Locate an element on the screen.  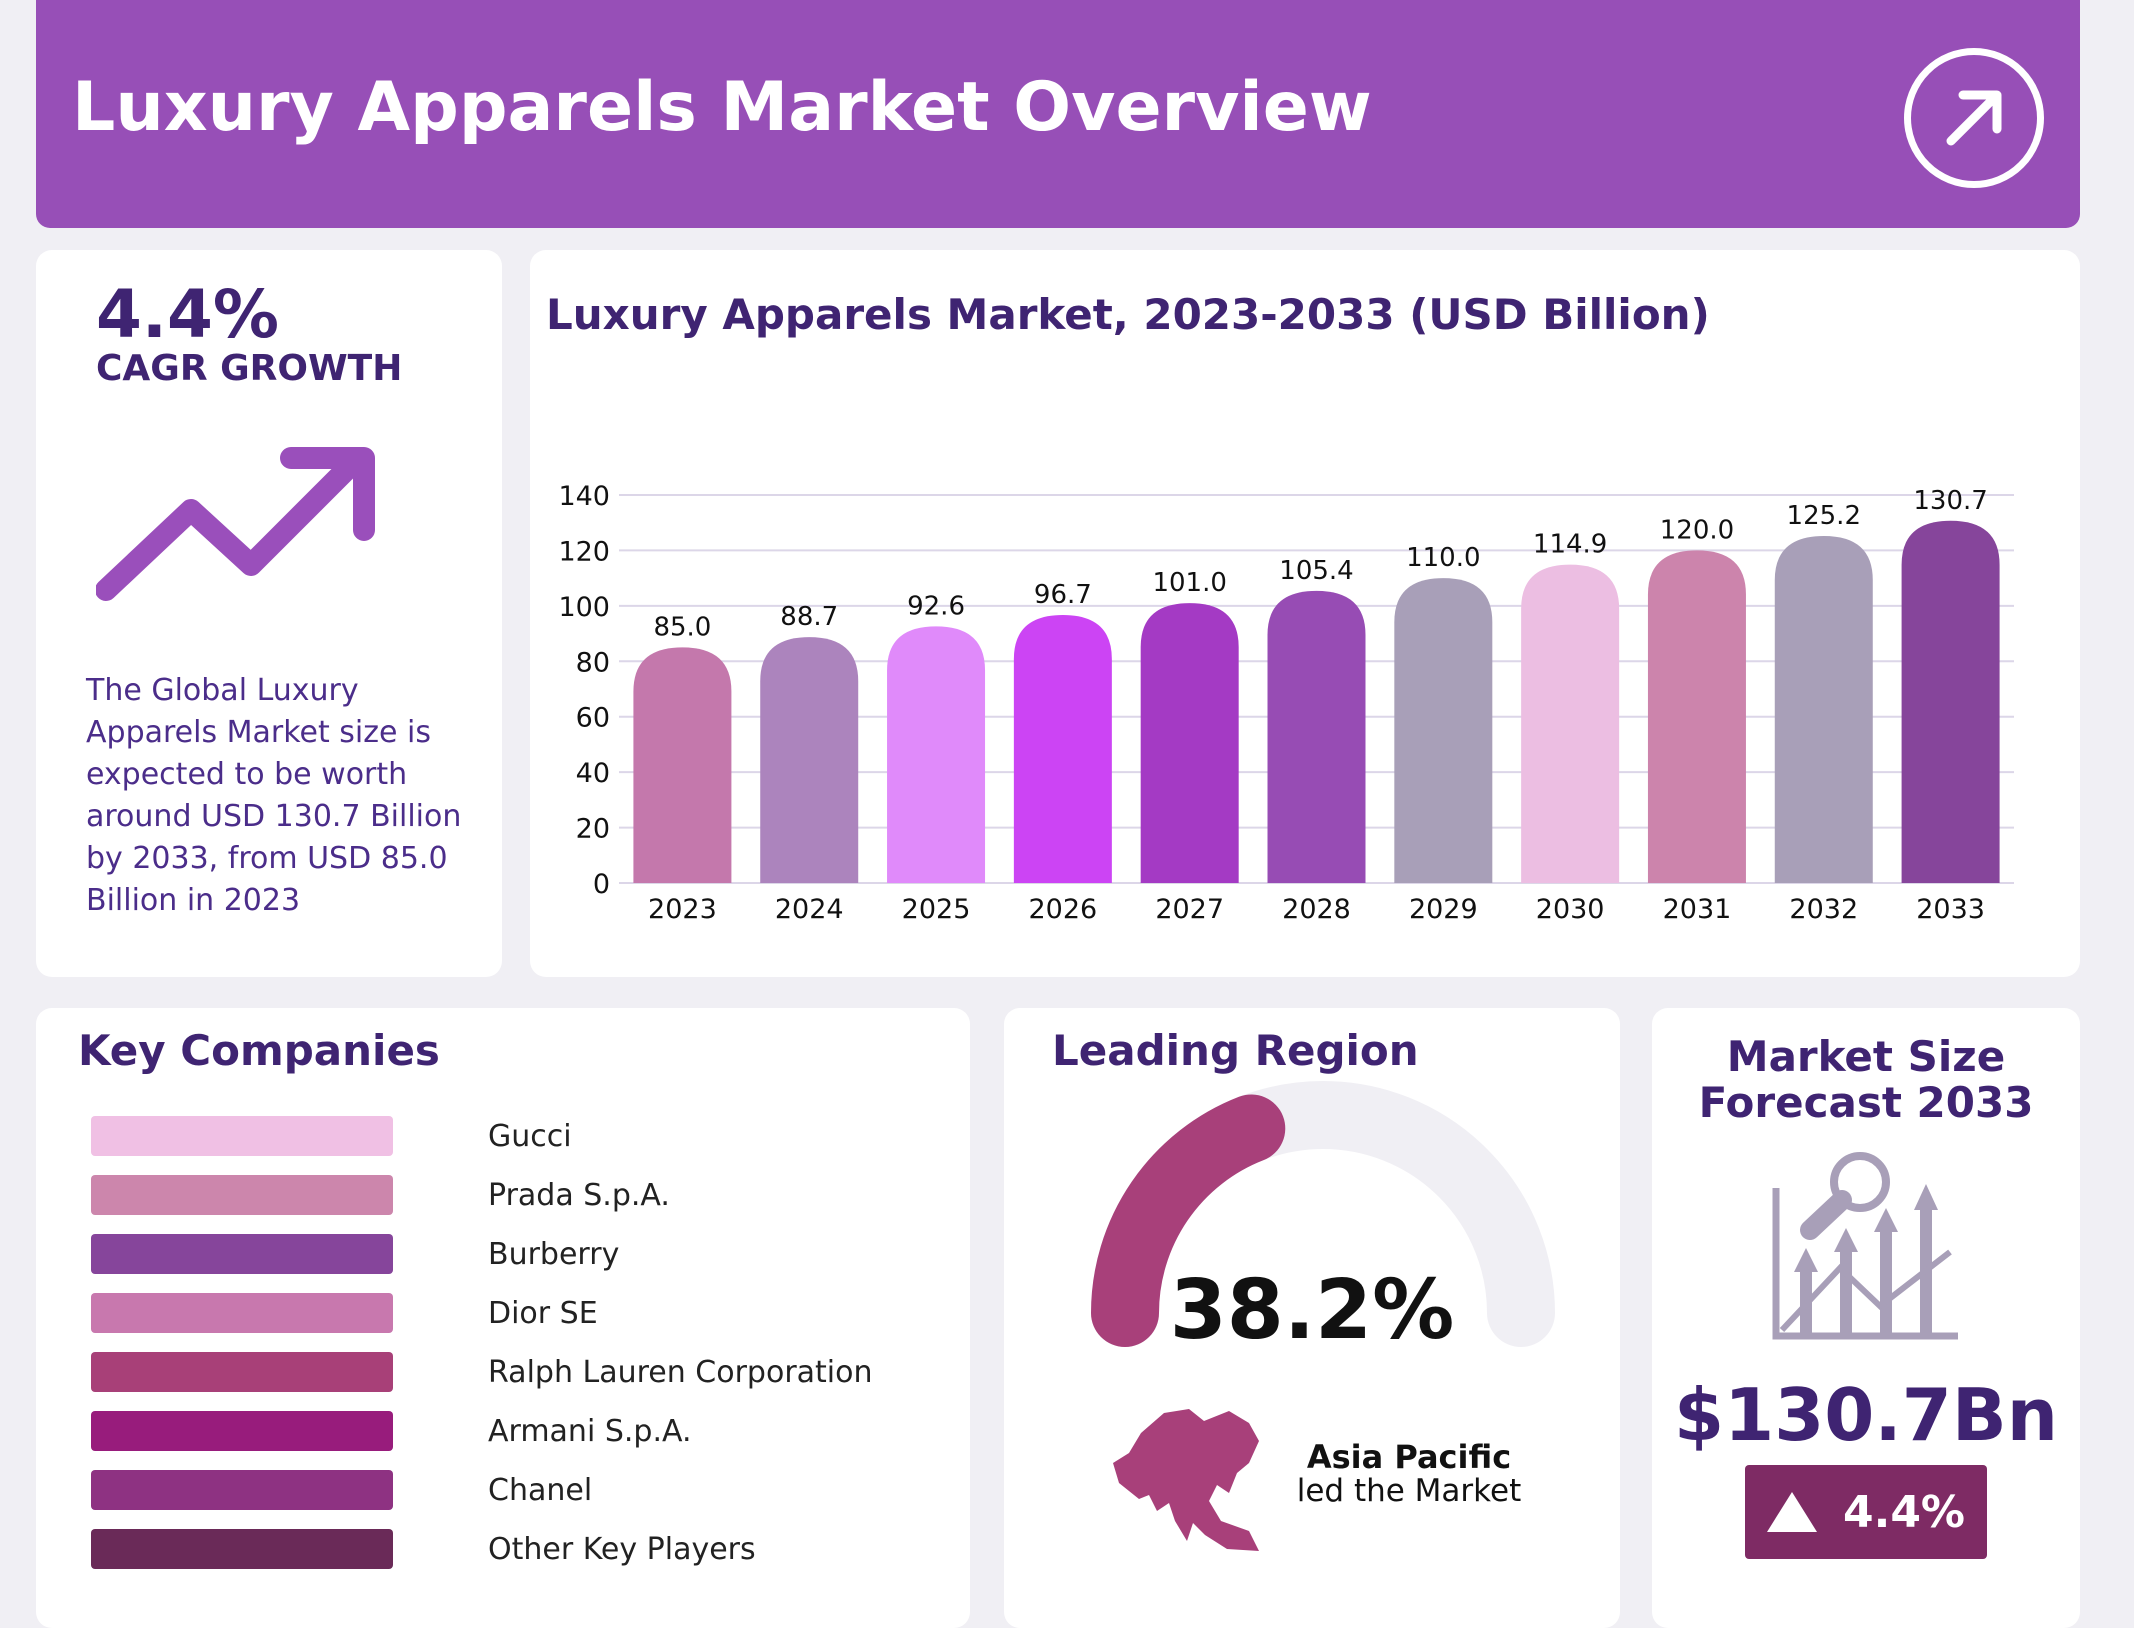
company-item: Prada S.p.A. is located at coordinates (380, 1195).